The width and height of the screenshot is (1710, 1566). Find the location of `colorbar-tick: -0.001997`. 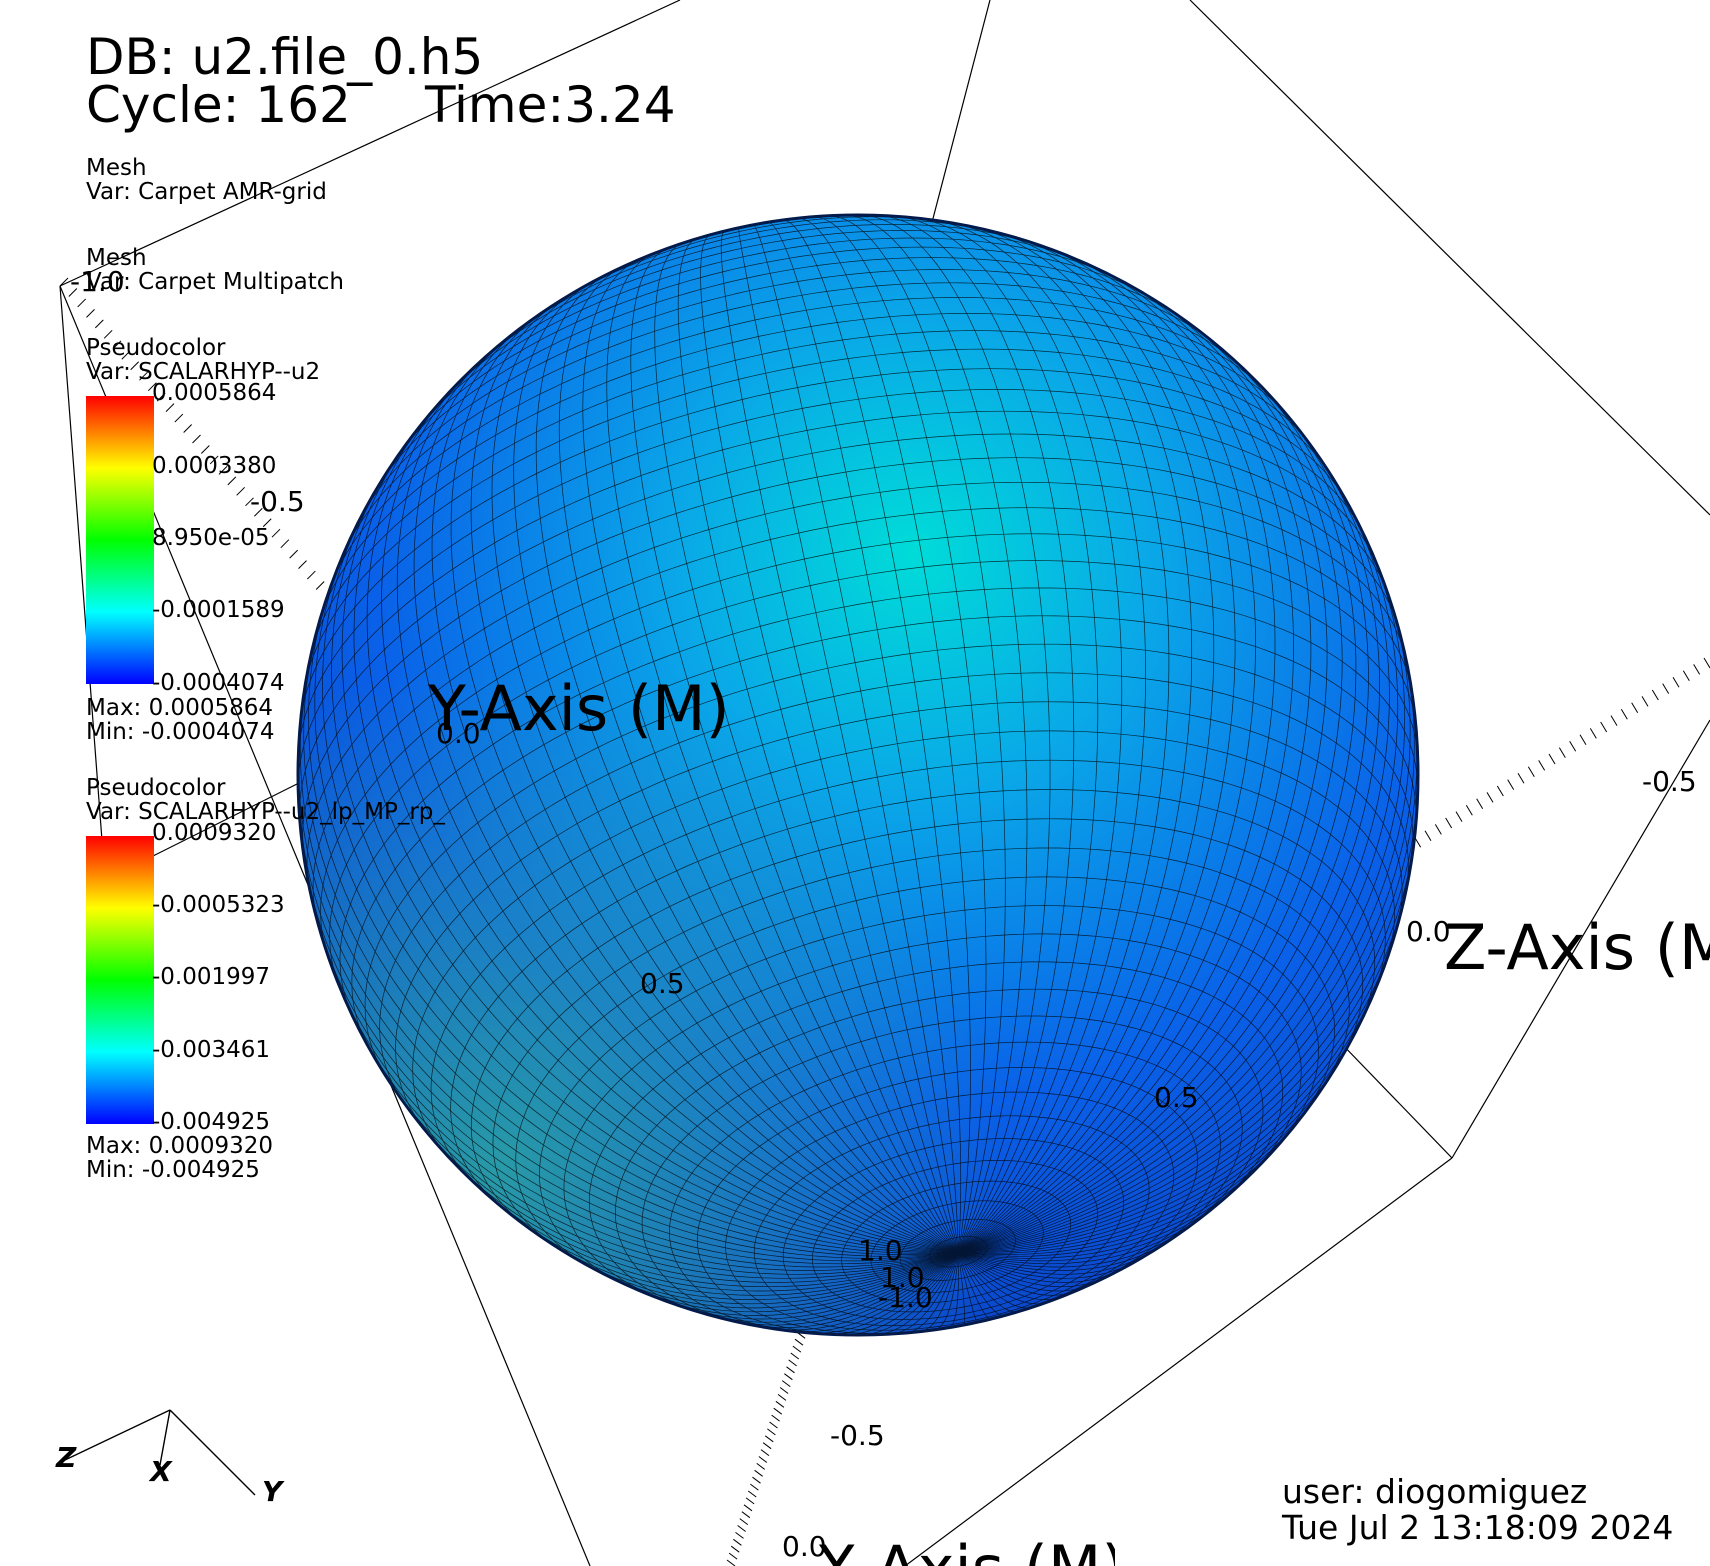

colorbar-tick: -0.001997 is located at coordinates (211, 977).